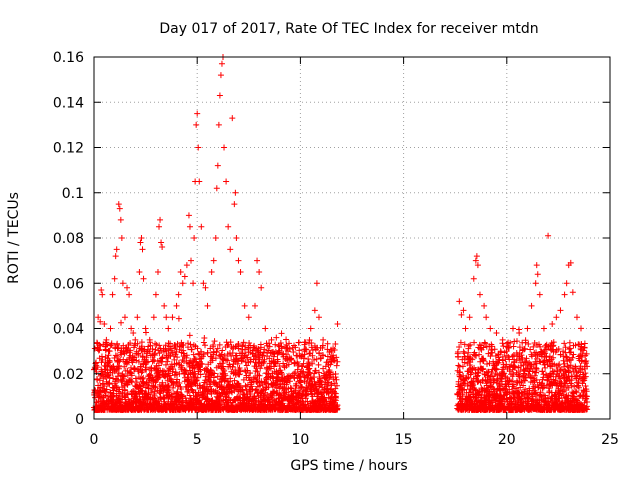 Image resolution: width=640 pixels, height=480 pixels. I want to click on x-tick-label: 15, so click(404, 440).